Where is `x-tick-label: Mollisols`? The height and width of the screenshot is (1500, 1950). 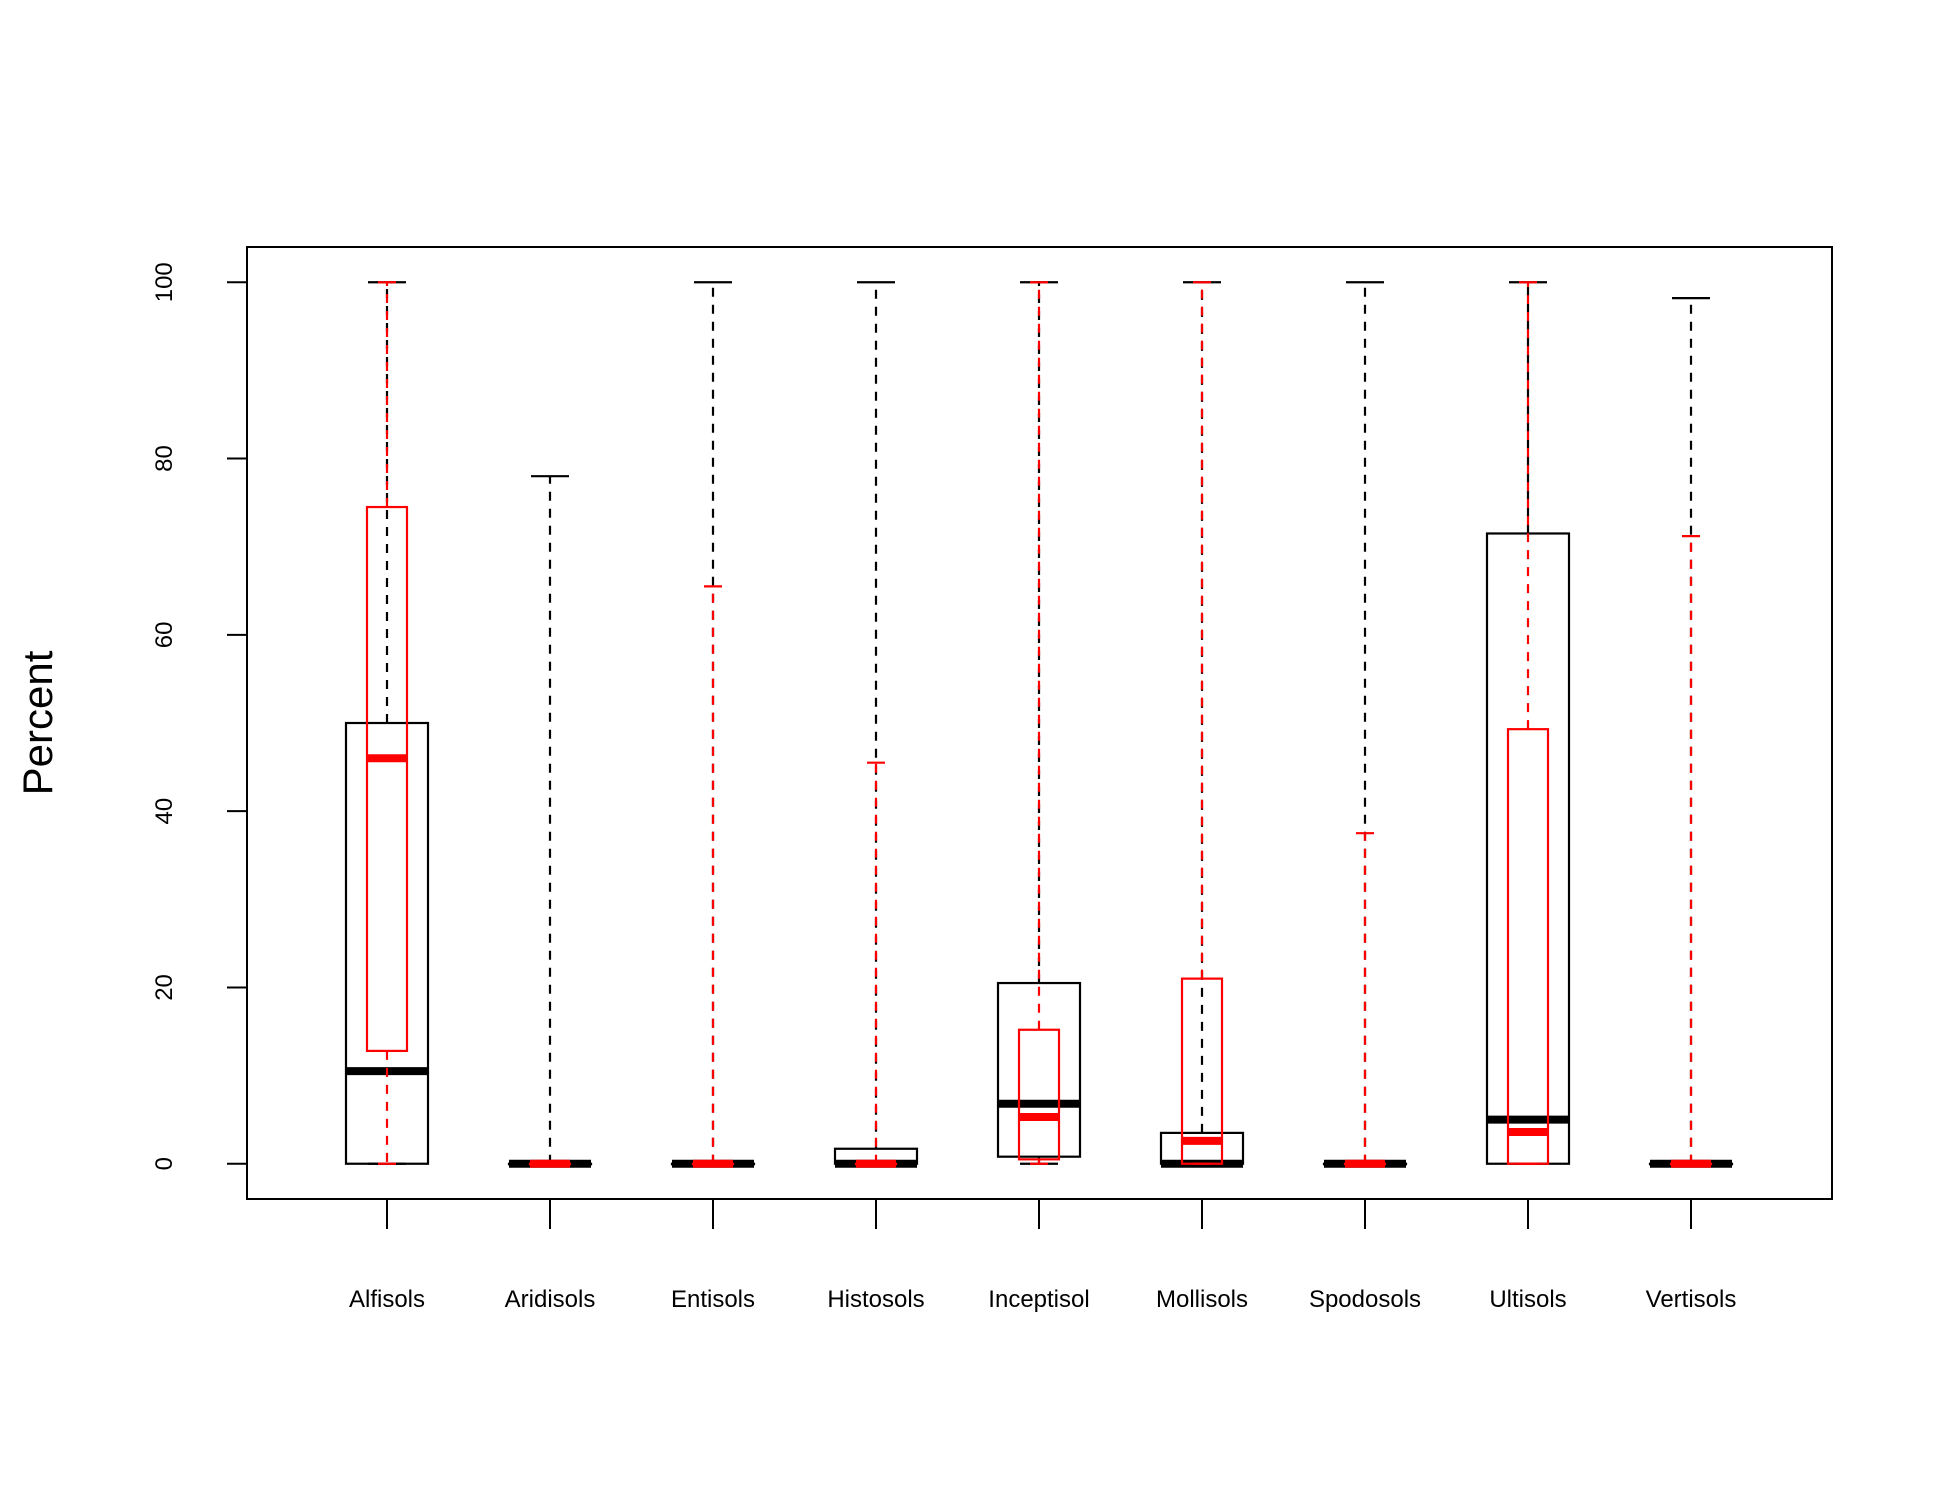
x-tick-label: Mollisols is located at coordinates (1202, 1299).